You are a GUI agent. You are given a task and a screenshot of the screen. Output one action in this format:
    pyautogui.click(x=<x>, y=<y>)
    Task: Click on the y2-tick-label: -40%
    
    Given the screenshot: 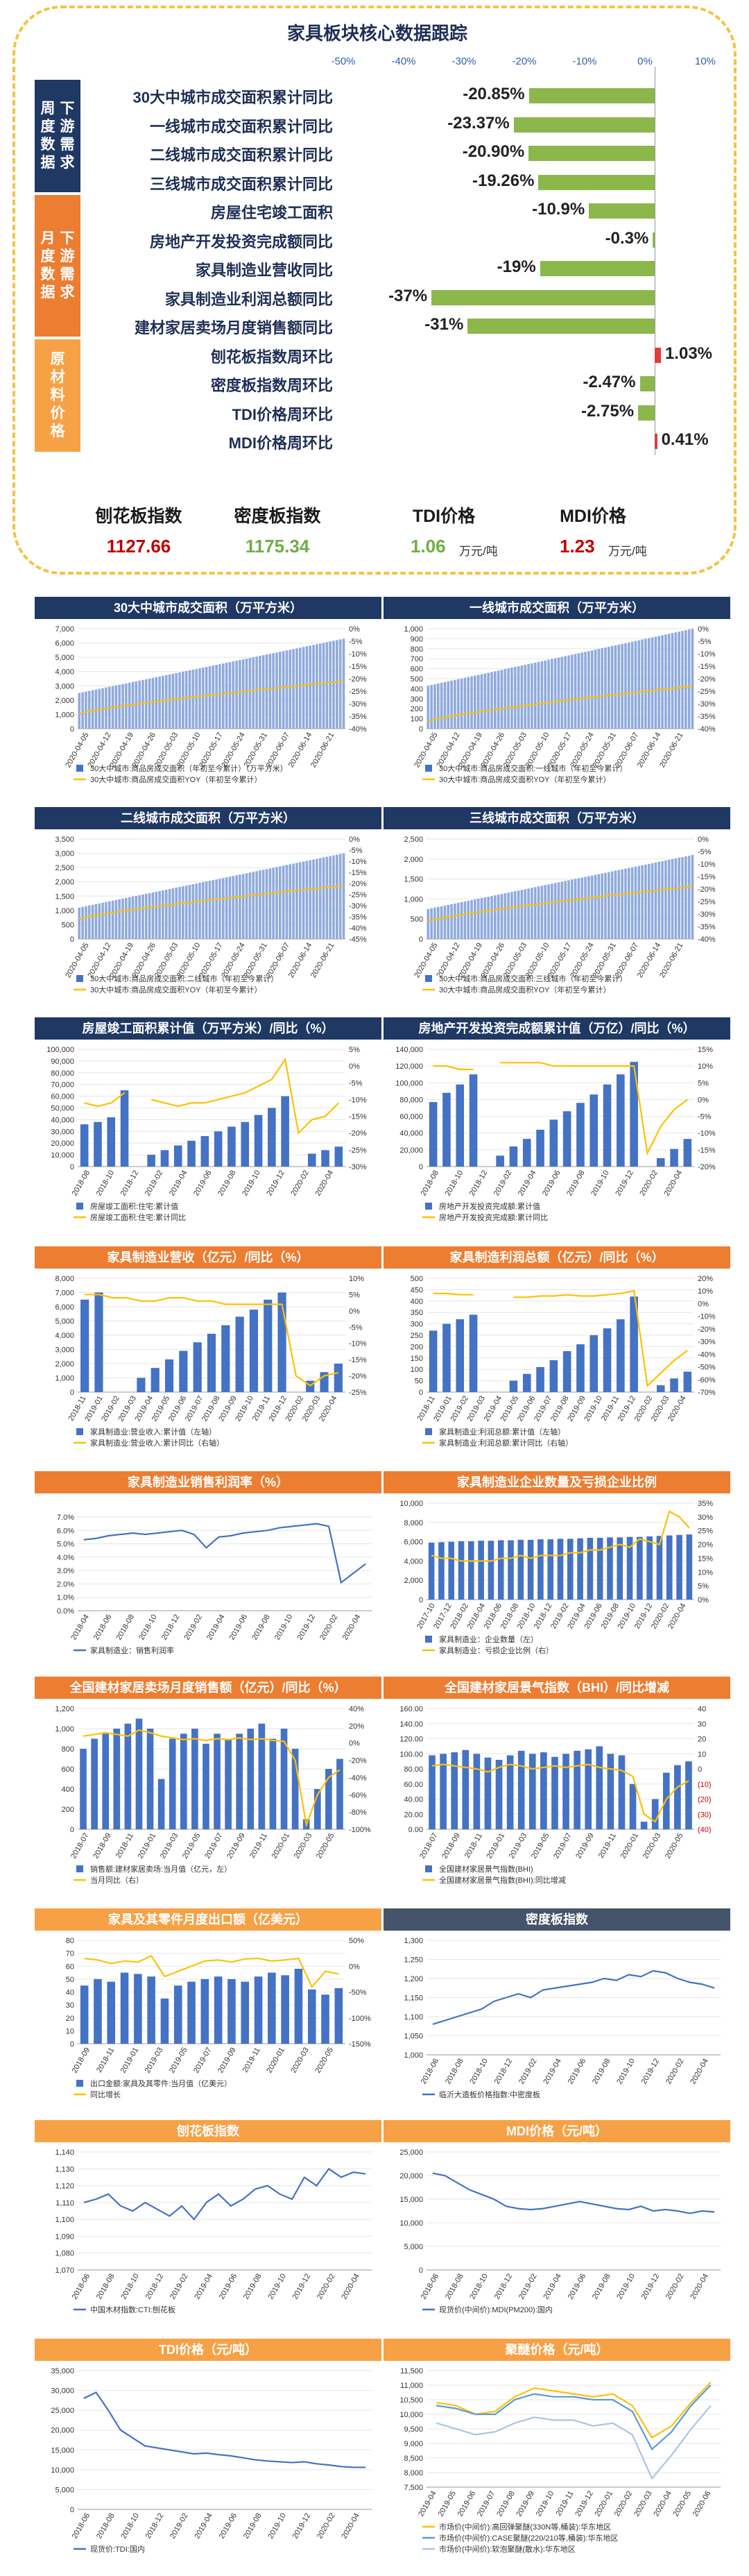 What is the action you would take?
    pyautogui.click(x=707, y=1354)
    